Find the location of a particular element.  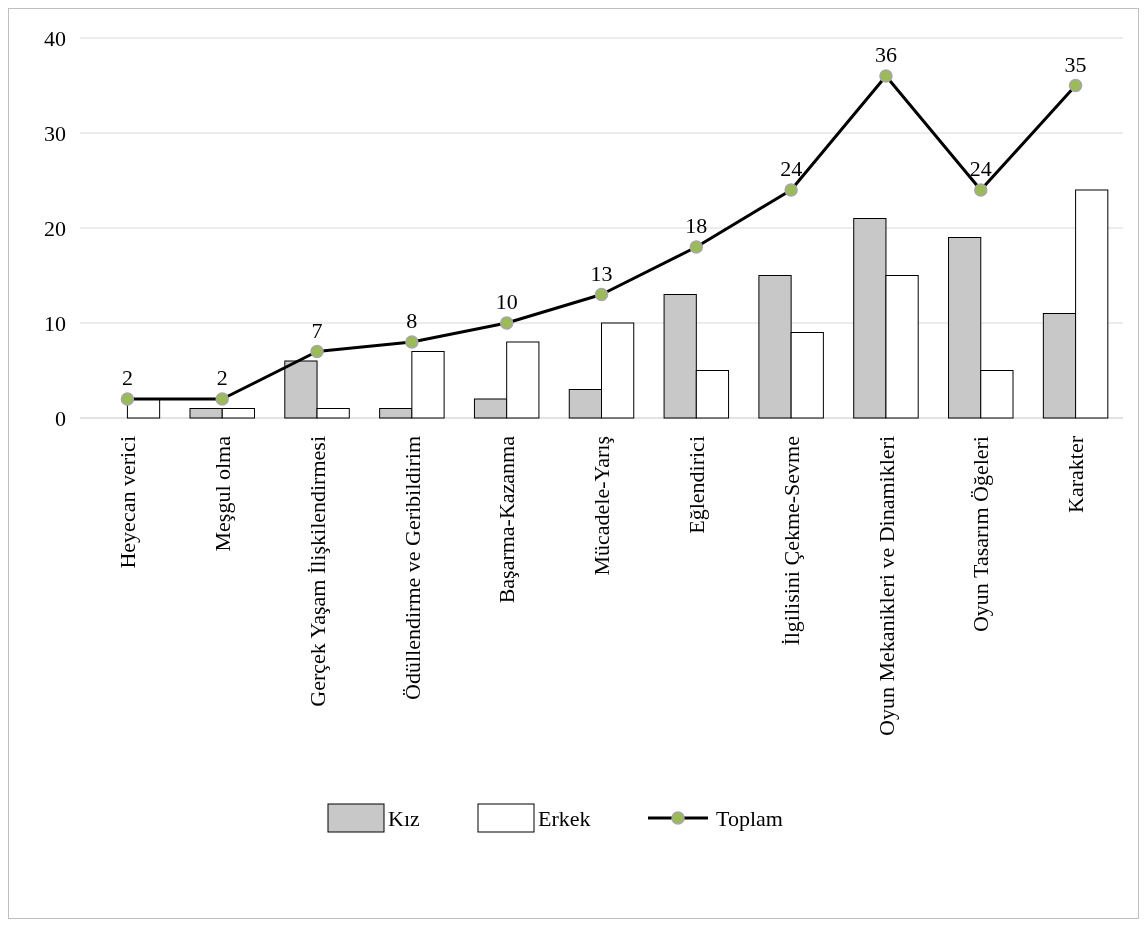

data-label: 36 is located at coordinates (885, 54).